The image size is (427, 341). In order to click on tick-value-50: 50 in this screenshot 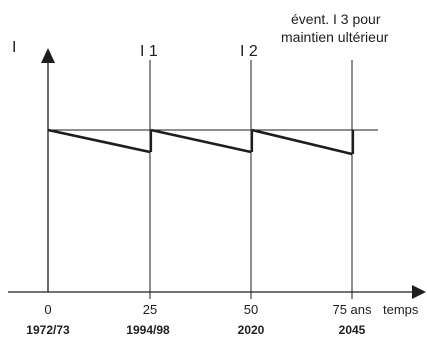, I will do `click(251, 309)`.